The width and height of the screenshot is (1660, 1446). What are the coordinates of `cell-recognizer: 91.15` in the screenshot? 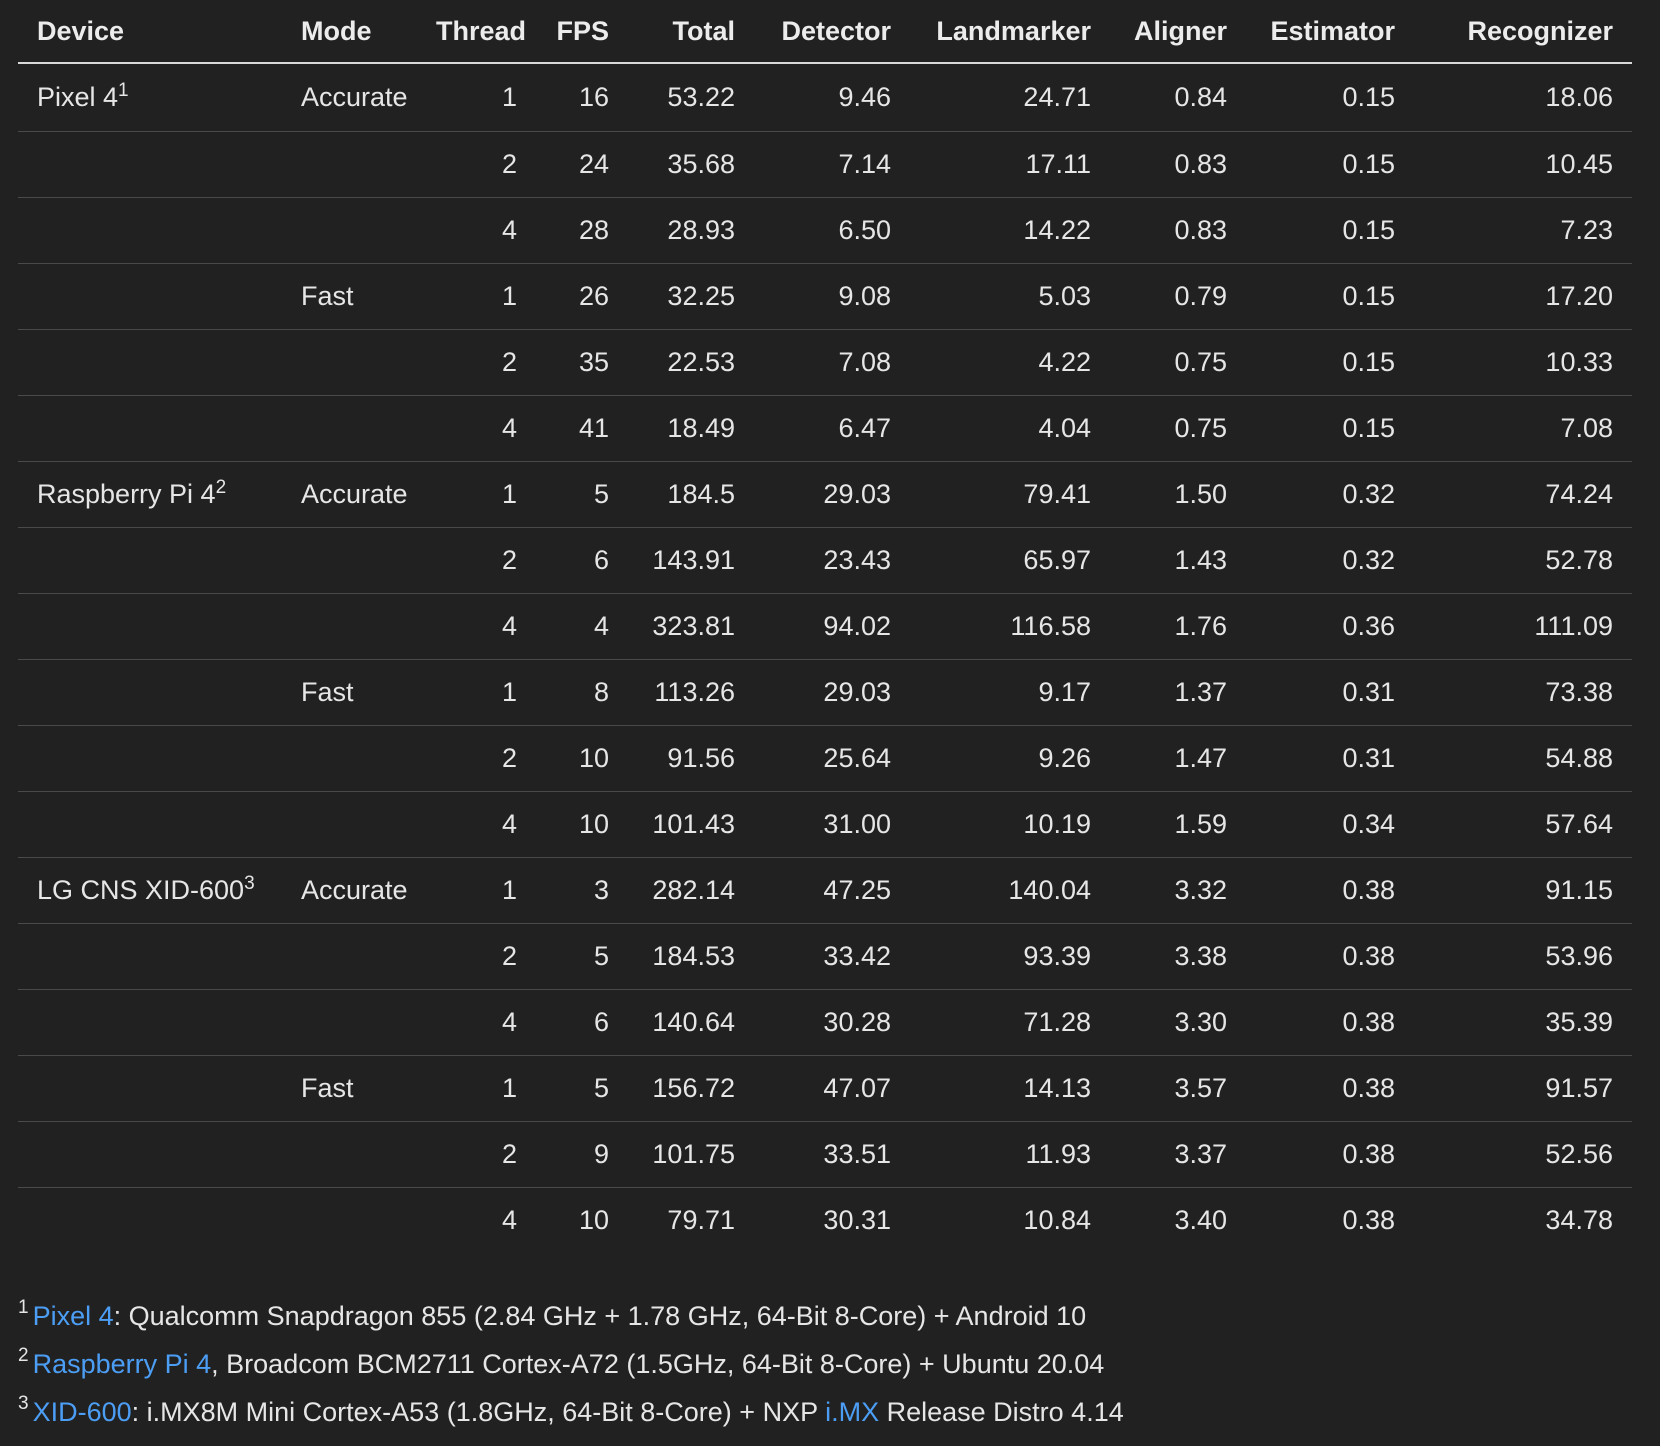 It's located at (1523, 890).